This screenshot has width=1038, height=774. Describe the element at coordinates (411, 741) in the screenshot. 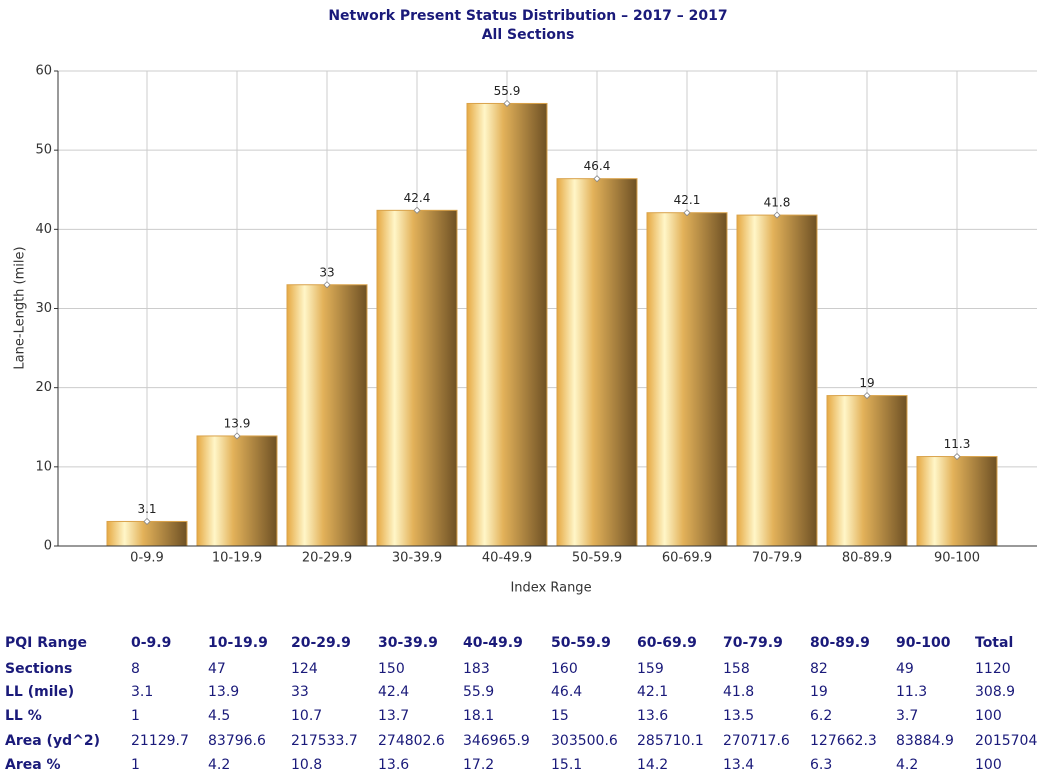

I see `table-cell: 274802.6` at that location.